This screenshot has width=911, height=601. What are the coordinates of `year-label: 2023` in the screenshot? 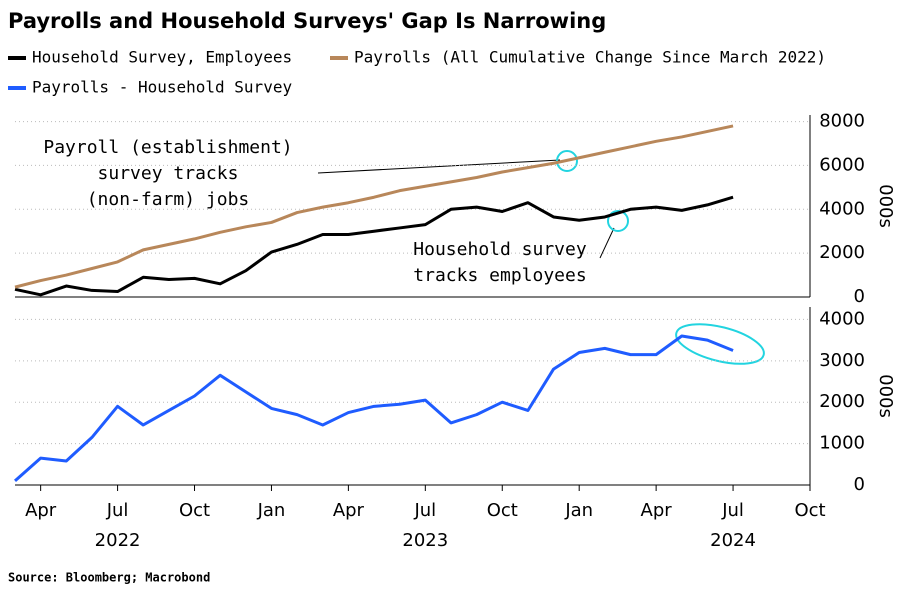 It's located at (425, 540).